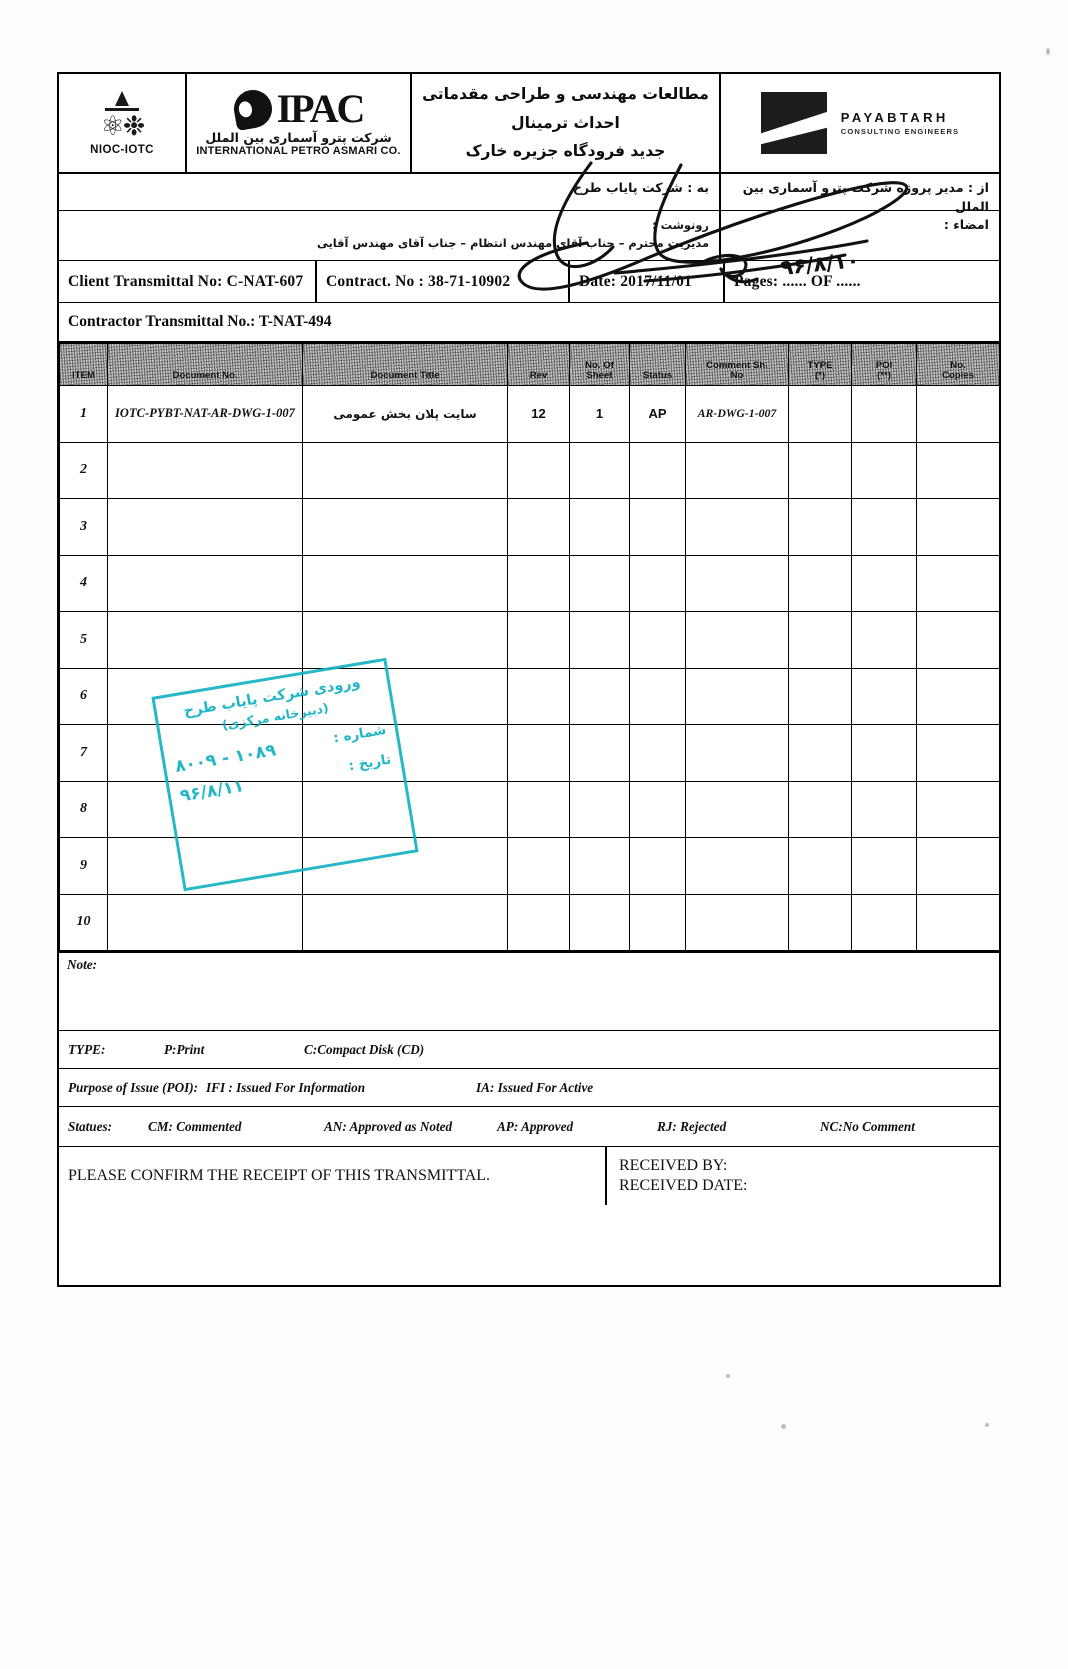 This screenshot has width=1068, height=1669. What do you see at coordinates (737, 414) in the screenshot?
I see `cell-comment: AR-DWG-1-007` at bounding box center [737, 414].